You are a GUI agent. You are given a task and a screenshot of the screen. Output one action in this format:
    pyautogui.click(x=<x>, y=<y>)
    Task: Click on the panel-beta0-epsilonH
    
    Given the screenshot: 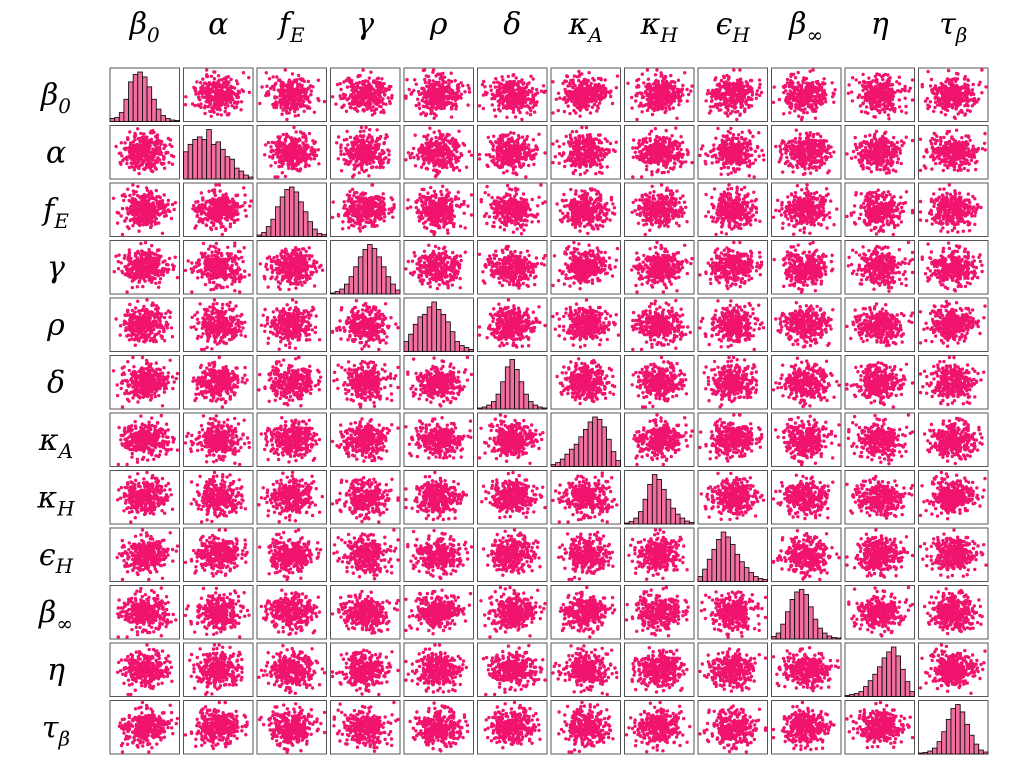 What is the action you would take?
    pyautogui.click(x=732, y=94)
    